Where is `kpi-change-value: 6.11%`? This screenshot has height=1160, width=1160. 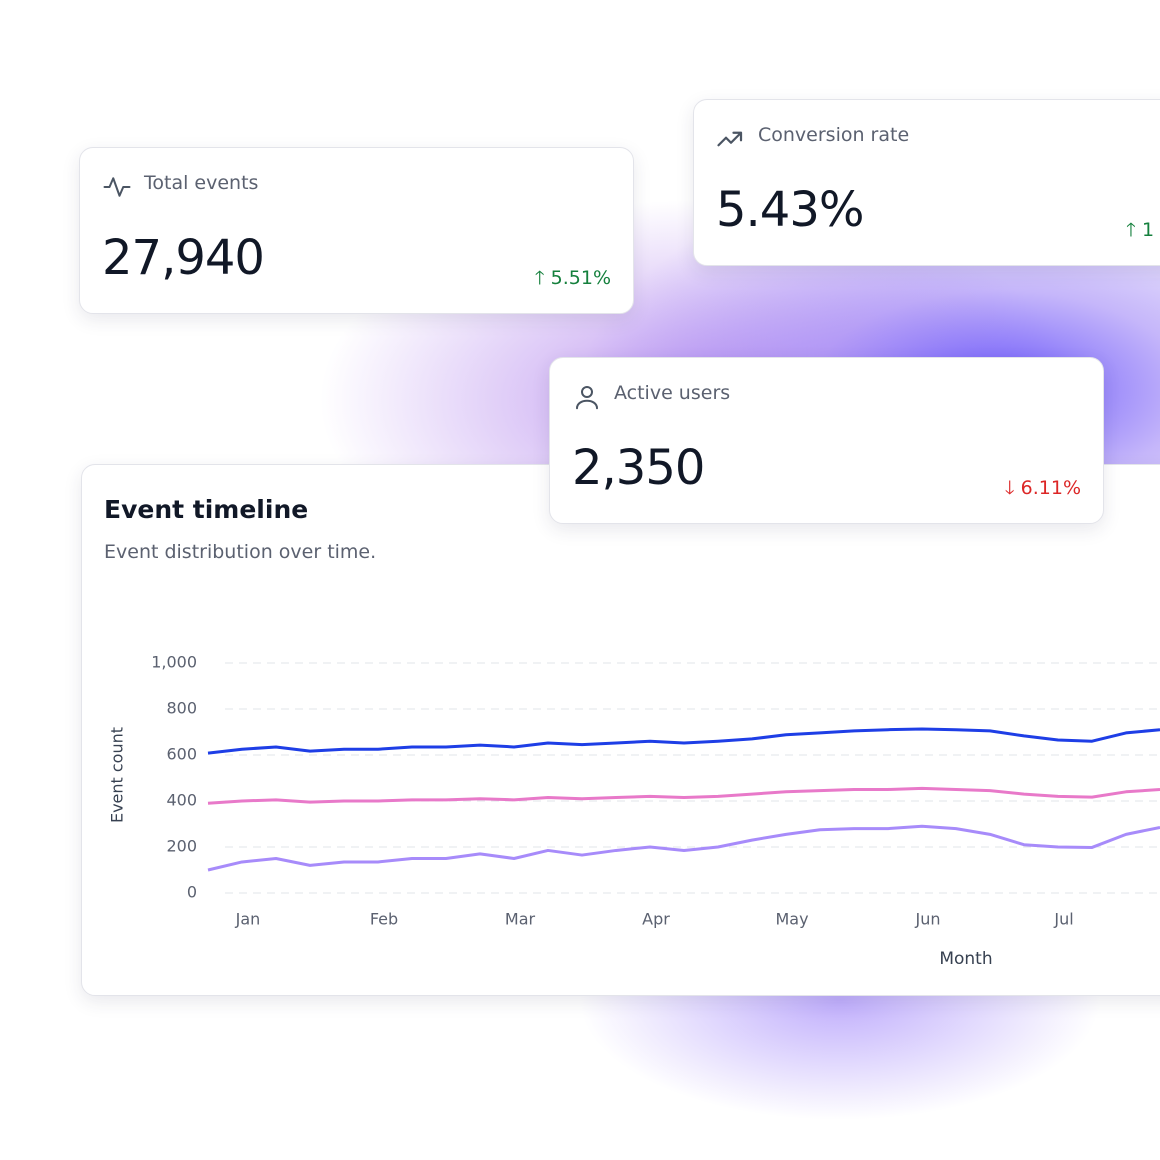
kpi-change-value: 6.11% is located at coordinates (1050, 488).